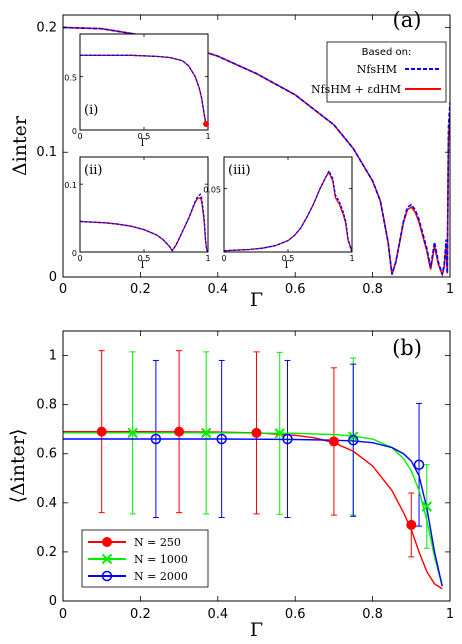  Describe the element at coordinates (53, 356) in the screenshot. I see `panel-b-ytick-label: 1` at that location.